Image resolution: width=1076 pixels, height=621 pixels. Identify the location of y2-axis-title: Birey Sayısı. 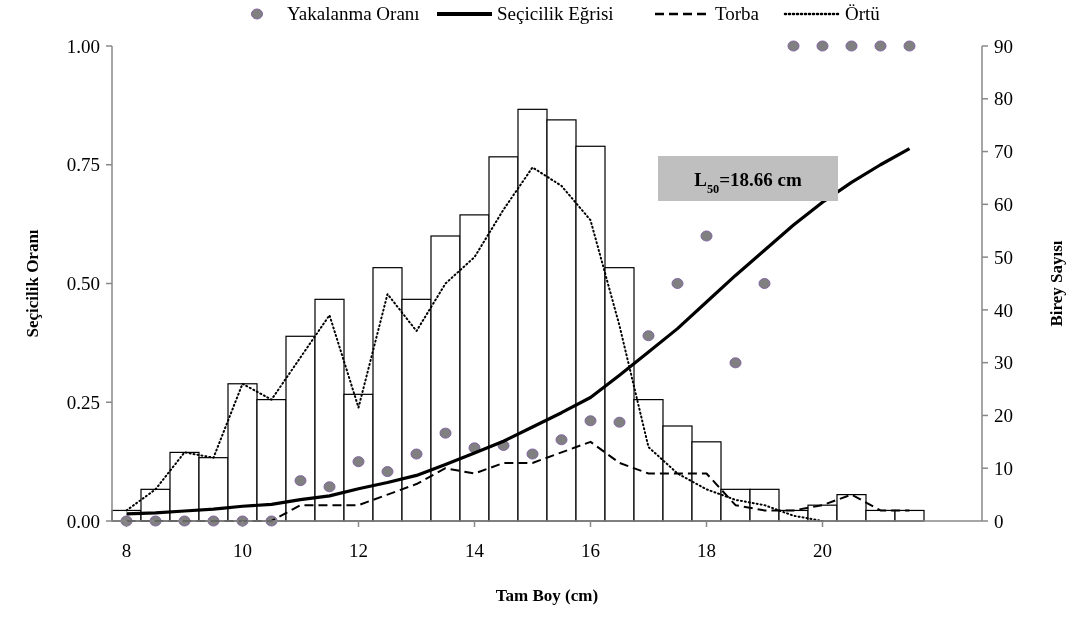
(1056, 283).